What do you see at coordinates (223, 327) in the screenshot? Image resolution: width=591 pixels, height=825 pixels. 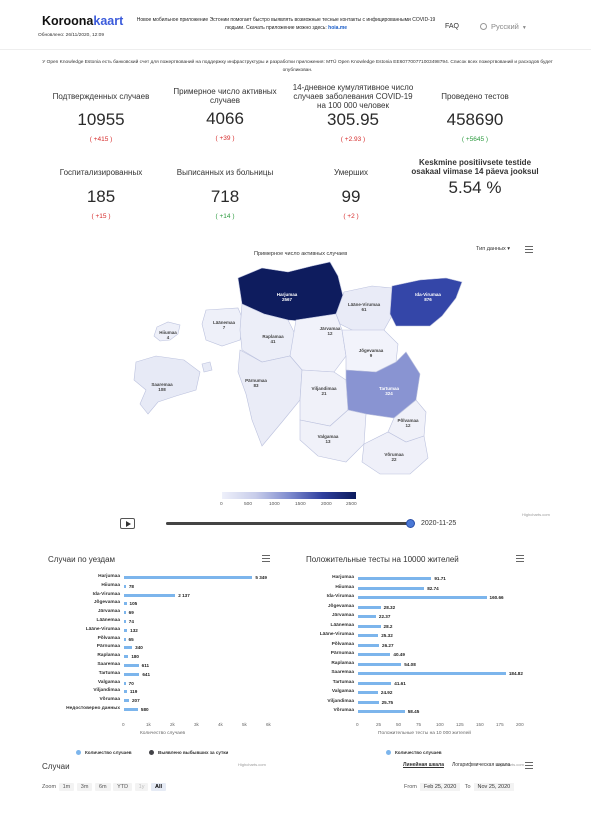 I see `region-laanemaa` at bounding box center [223, 327].